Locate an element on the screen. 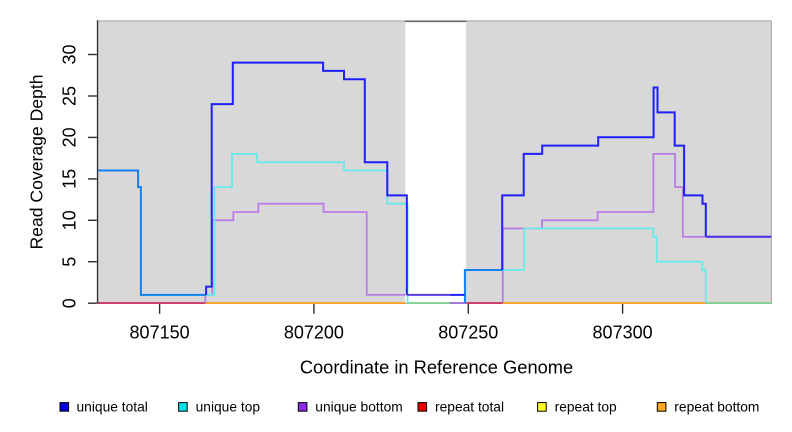 Image resolution: width=792 pixels, height=432 pixels. svg-text: 10 is located at coordinates (69, 220).